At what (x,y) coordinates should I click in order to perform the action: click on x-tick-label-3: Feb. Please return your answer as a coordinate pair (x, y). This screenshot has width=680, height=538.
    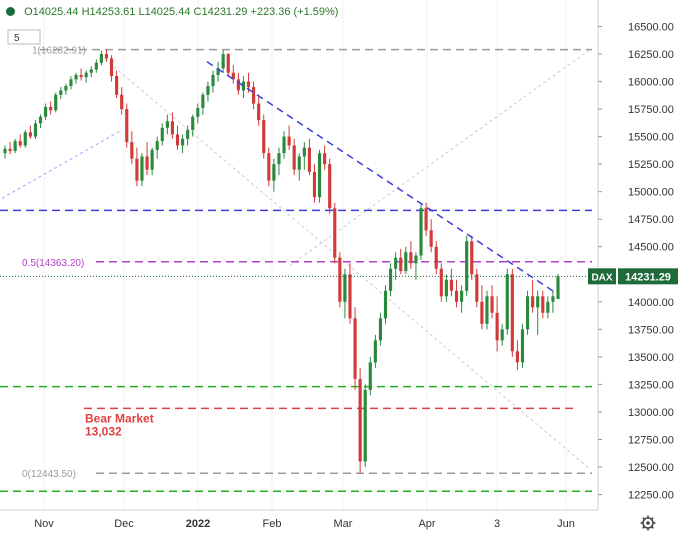
    Looking at the image, I should click on (272, 524).